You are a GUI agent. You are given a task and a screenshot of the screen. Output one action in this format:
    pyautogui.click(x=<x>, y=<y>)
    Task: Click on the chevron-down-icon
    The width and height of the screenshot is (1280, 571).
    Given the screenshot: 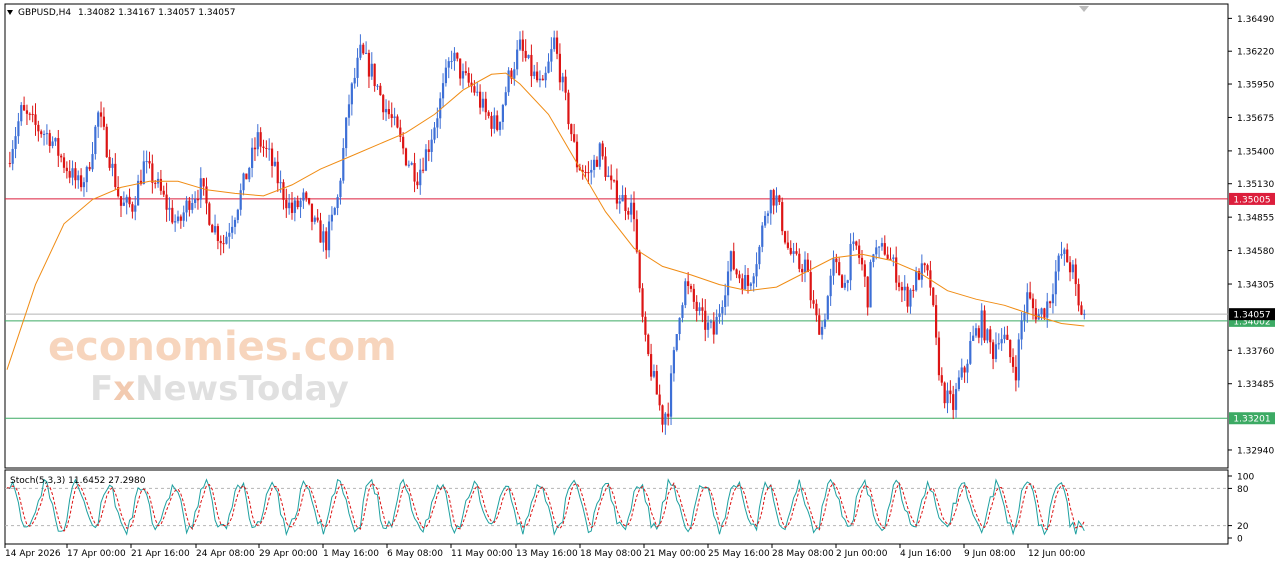 What is the action you would take?
    pyautogui.click(x=10, y=12)
    